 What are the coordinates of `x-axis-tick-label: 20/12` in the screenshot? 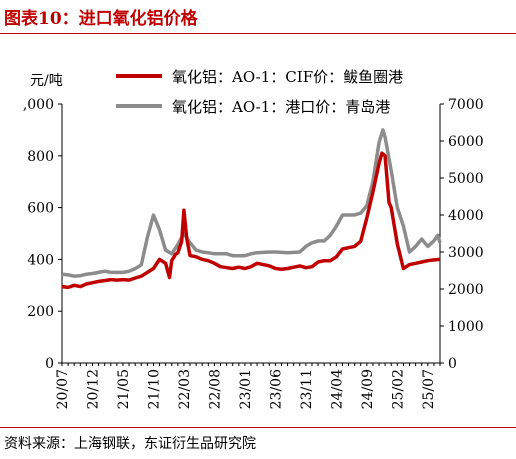 It's located at (93, 389).